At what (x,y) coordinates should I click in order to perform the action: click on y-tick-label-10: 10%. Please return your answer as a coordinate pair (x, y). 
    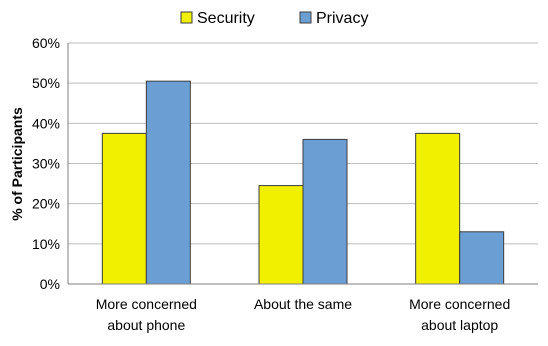
    Looking at the image, I should click on (46, 244).